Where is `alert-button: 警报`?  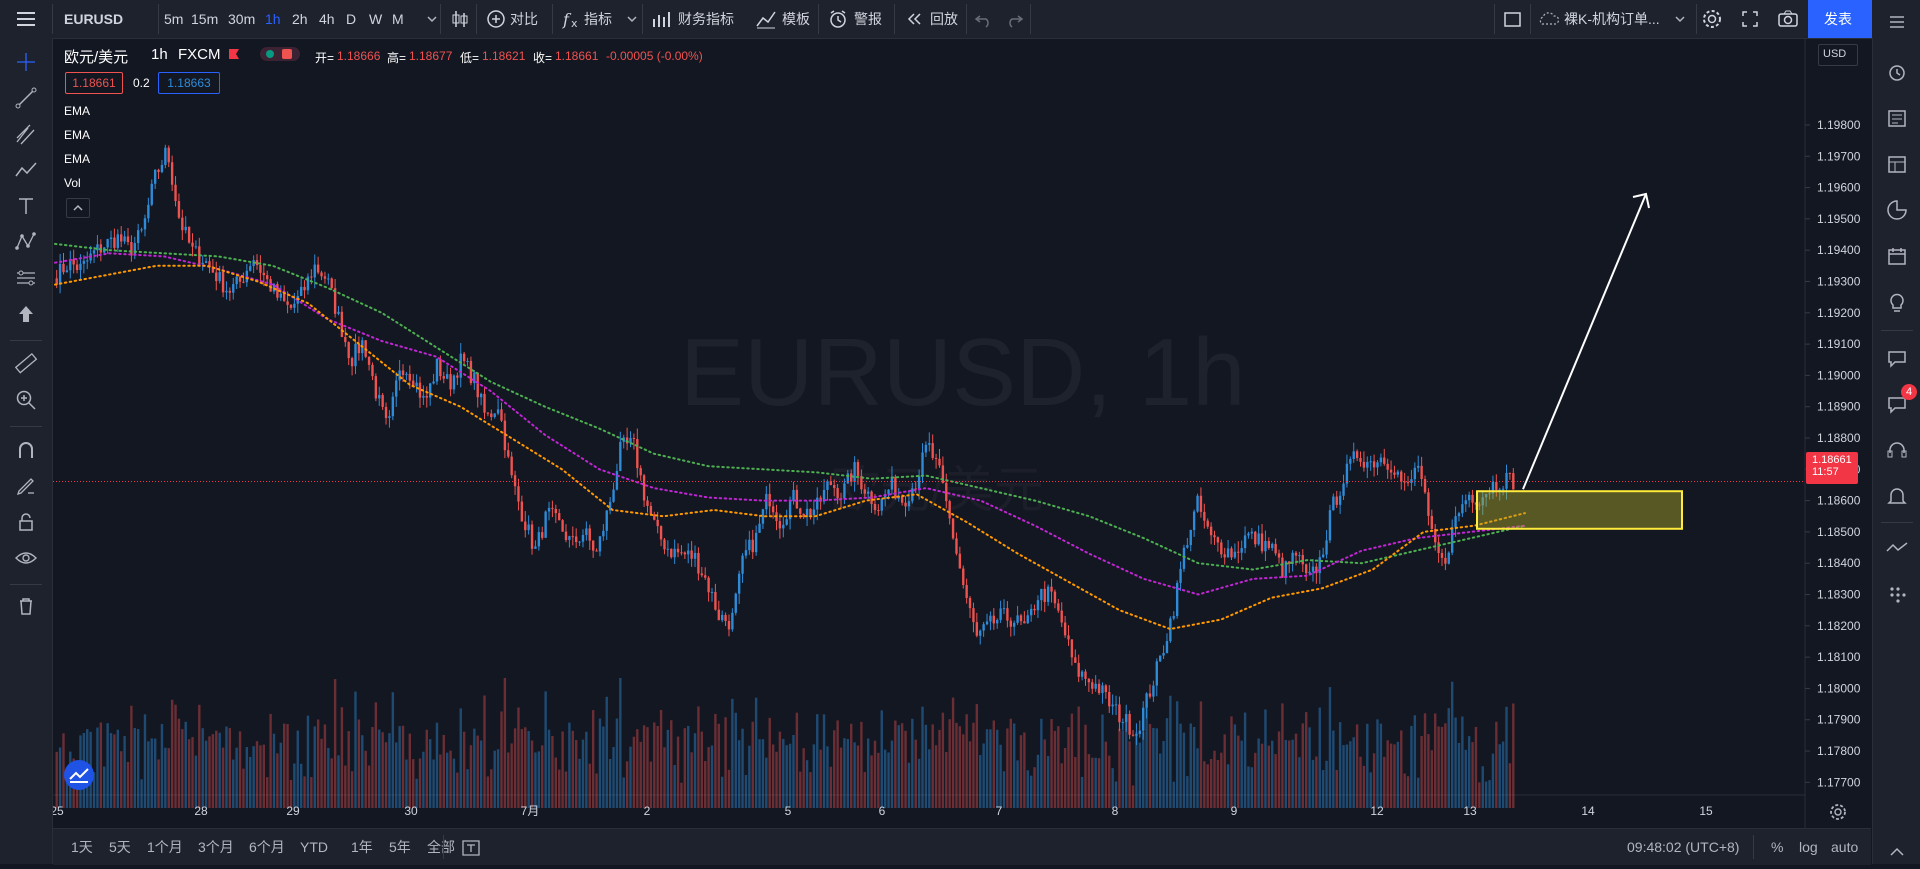 alert-button: 警报 is located at coordinates (868, 19).